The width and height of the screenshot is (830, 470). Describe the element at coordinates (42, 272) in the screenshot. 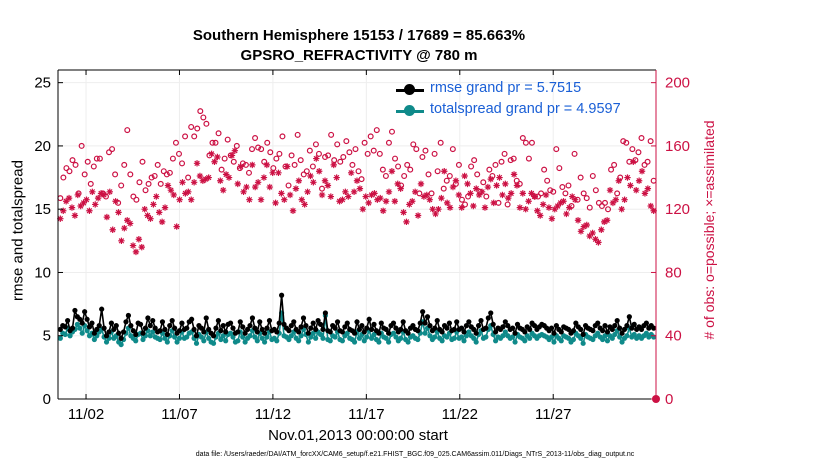

I see `y-tick-label-left: 10` at that location.